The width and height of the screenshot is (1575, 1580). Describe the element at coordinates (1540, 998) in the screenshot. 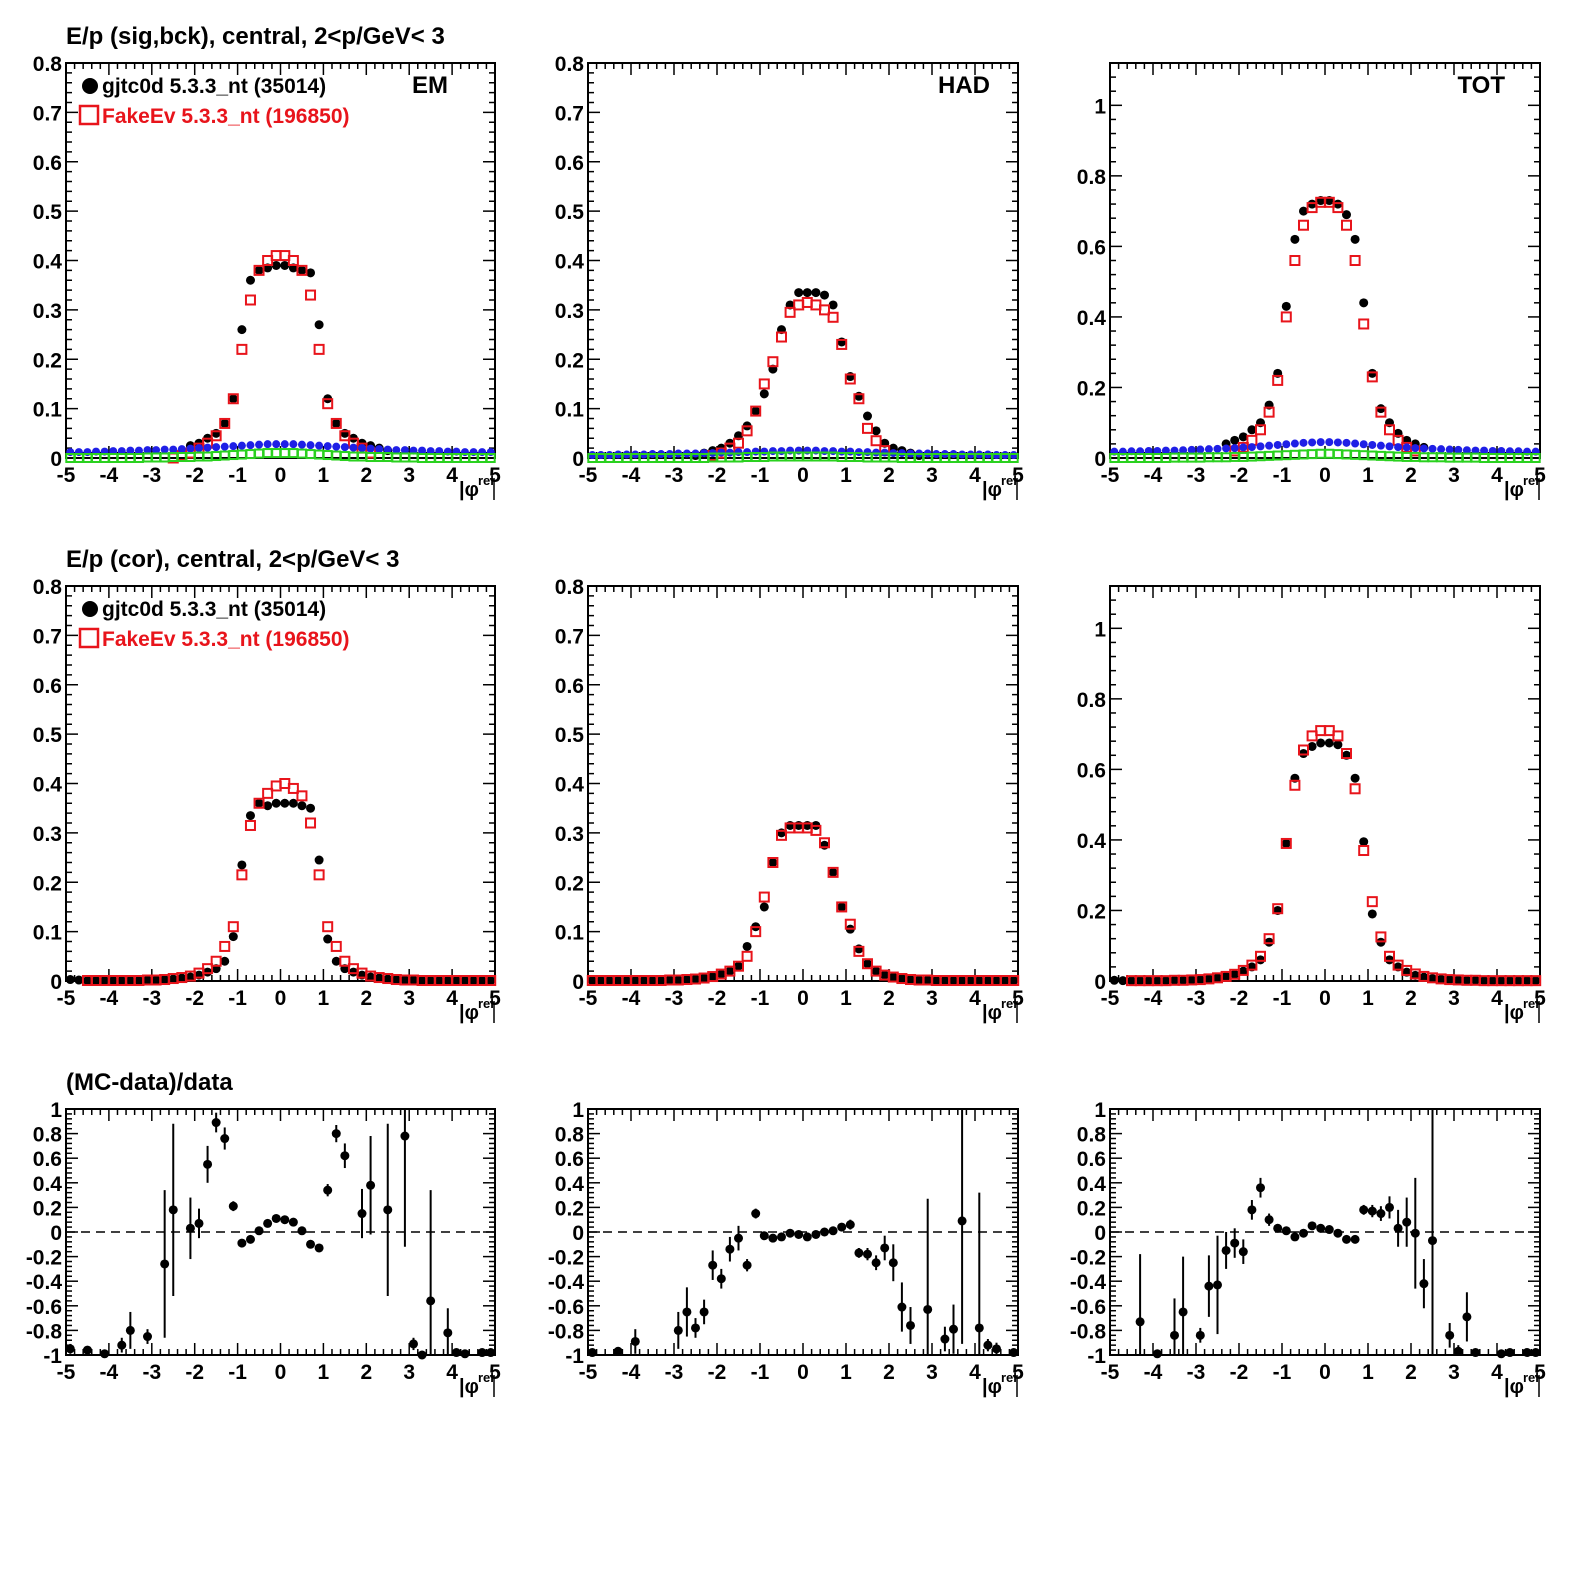

I see `x-tick-label: 5` at that location.